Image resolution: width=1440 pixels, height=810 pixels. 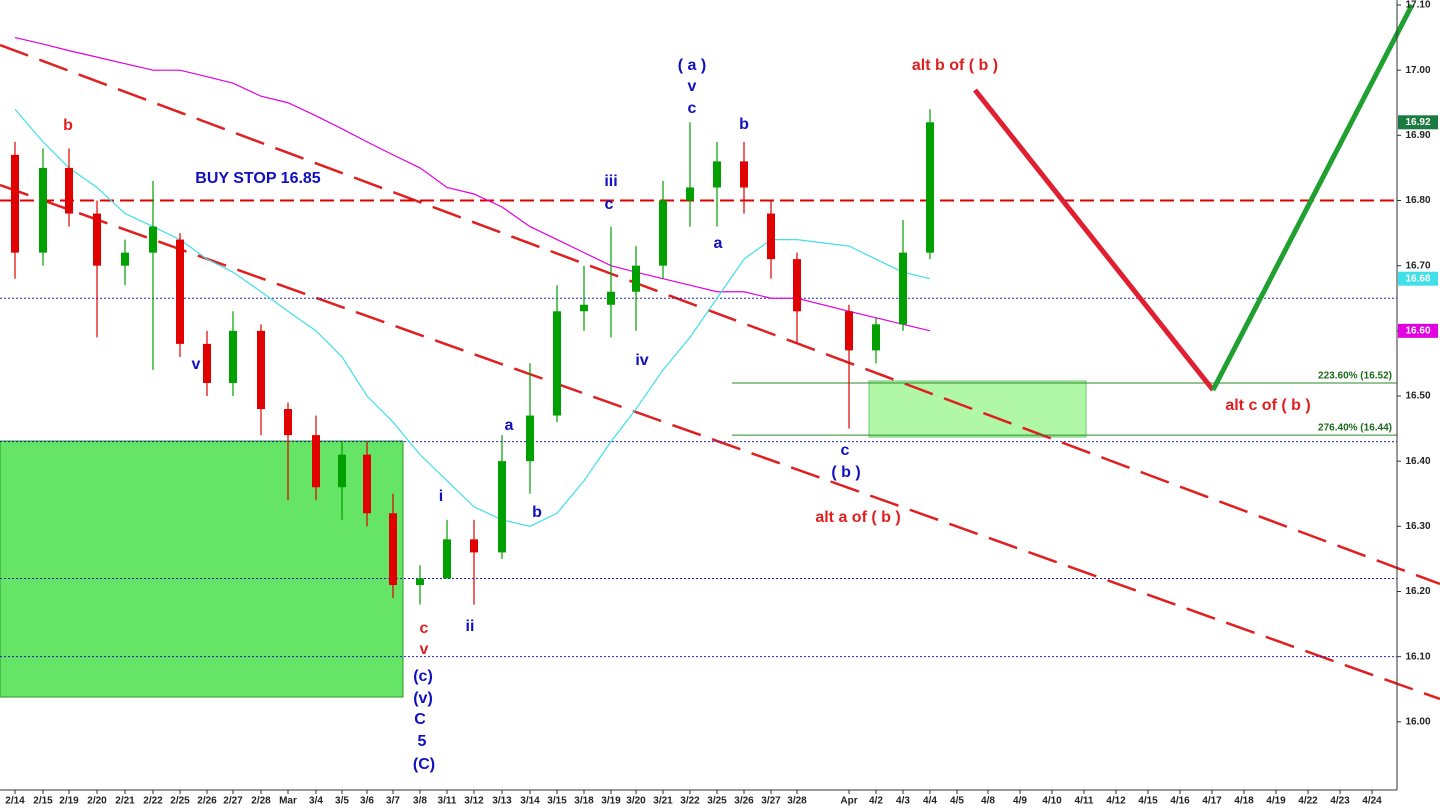 I want to click on x-tick-label: 3/12, so click(x=474, y=801).